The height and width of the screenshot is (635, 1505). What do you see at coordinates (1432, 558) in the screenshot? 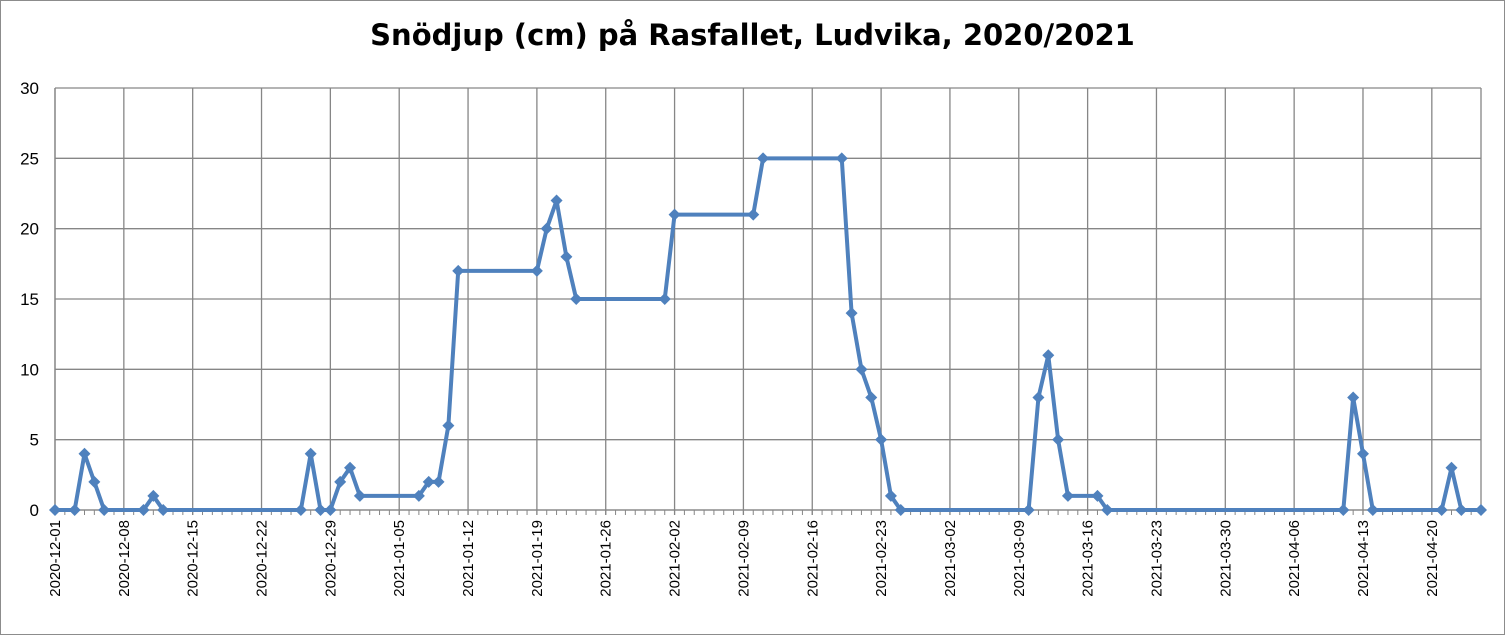
I see `x-tick-label: 2021-04-20` at bounding box center [1432, 558].